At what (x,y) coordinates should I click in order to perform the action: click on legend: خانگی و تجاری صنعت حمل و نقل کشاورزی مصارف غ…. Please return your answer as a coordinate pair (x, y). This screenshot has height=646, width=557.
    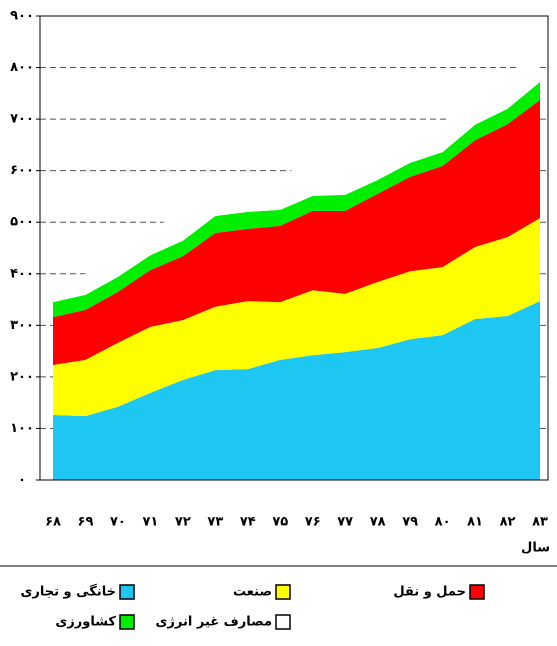
    Looking at the image, I should click on (252, 607).